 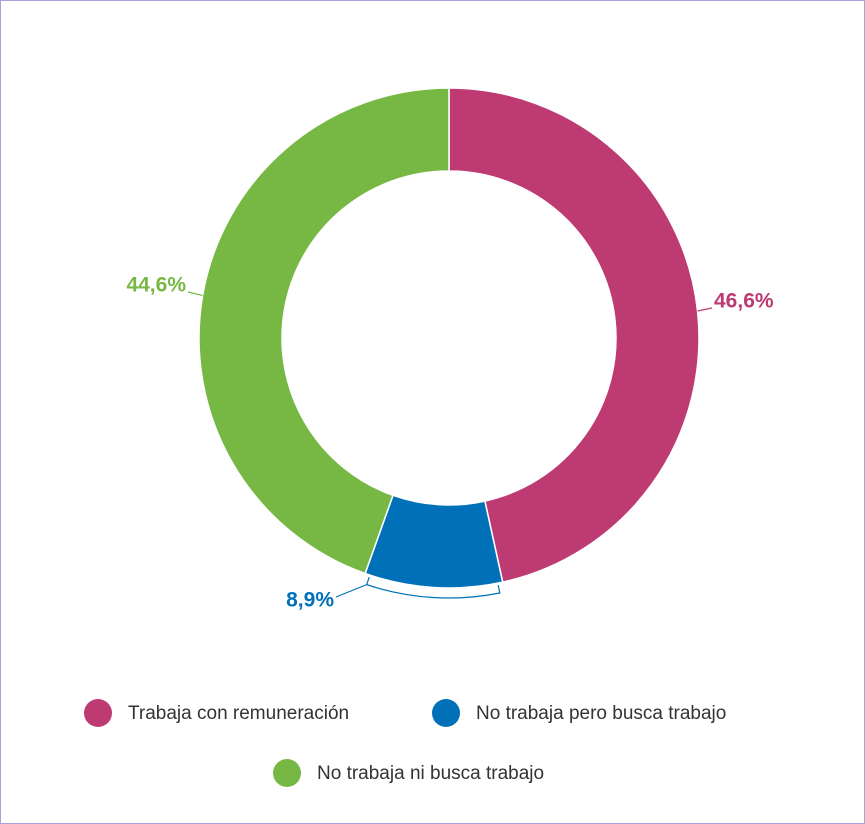 I want to click on value-label: 8,9%, so click(x=310, y=600).